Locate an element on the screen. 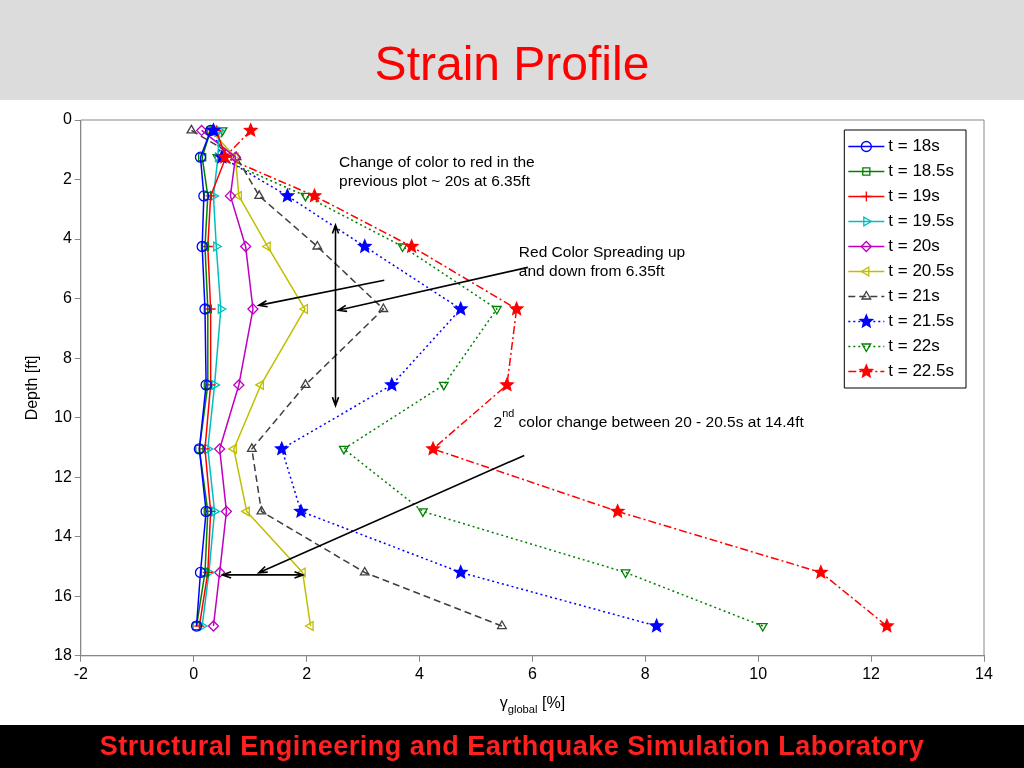  x-tick-label: 0 is located at coordinates (194, 673).